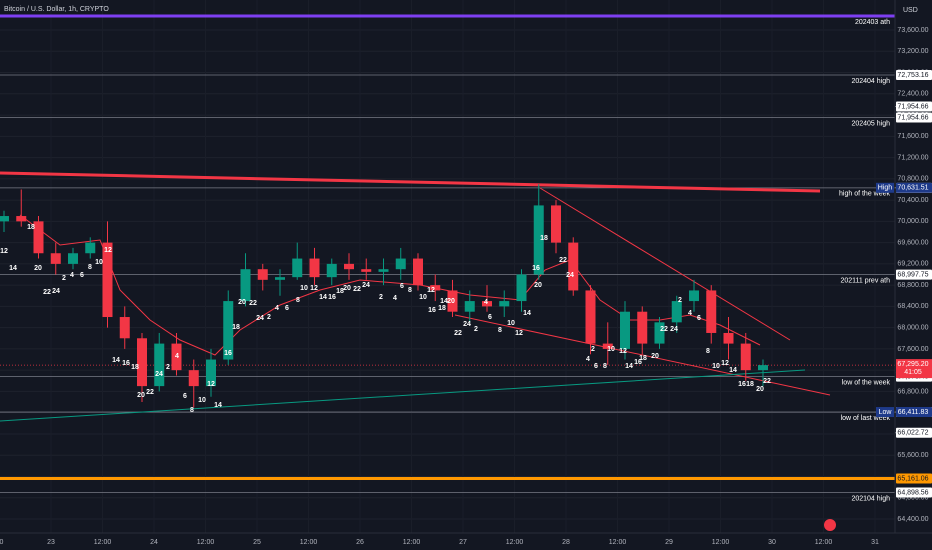 This screenshot has height=550, width=932. Describe the element at coordinates (885, 187) in the screenshot. I see `tag-box` at that location.